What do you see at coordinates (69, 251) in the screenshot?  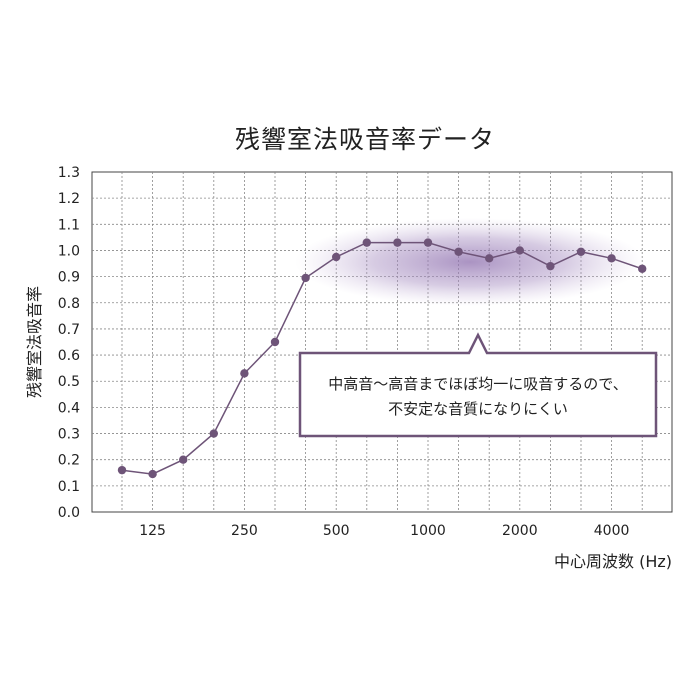 I see `y-tick-label: 1.0` at bounding box center [69, 251].